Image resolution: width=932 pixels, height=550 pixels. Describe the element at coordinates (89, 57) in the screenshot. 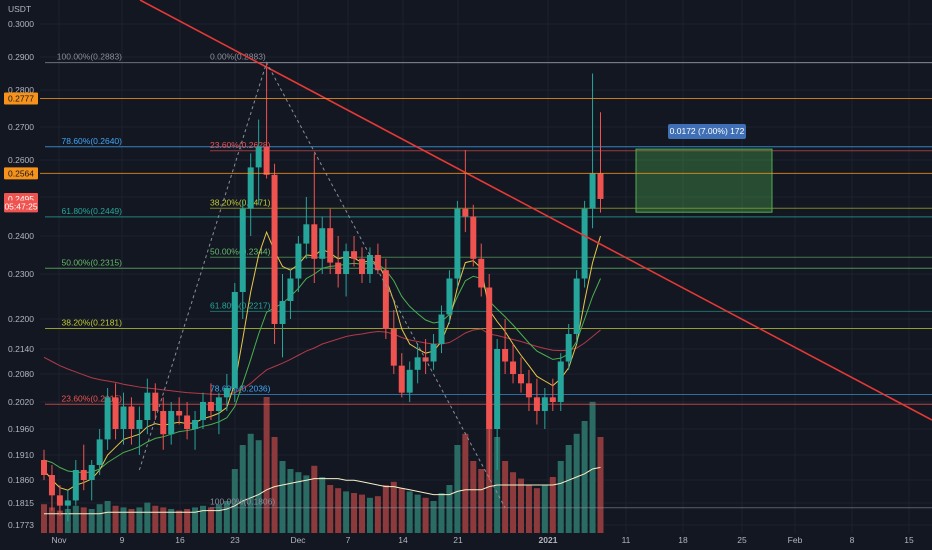

I see `fib-level-label: 100.00%(0.2883)` at that location.